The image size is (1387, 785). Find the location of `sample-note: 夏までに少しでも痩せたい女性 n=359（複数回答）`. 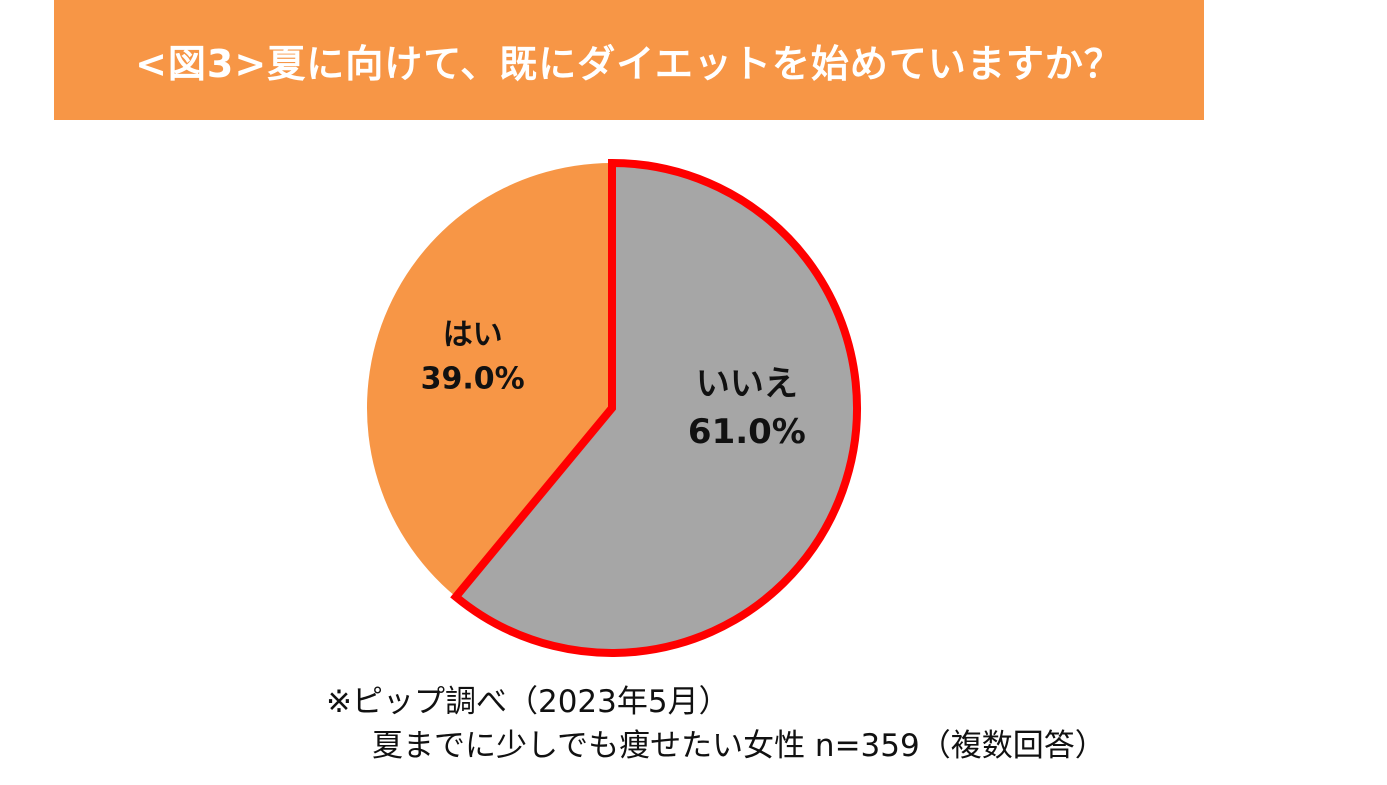

sample-note: 夏までに少しでも痩せたい女性 n=359（複数回答） is located at coordinates (739, 746).